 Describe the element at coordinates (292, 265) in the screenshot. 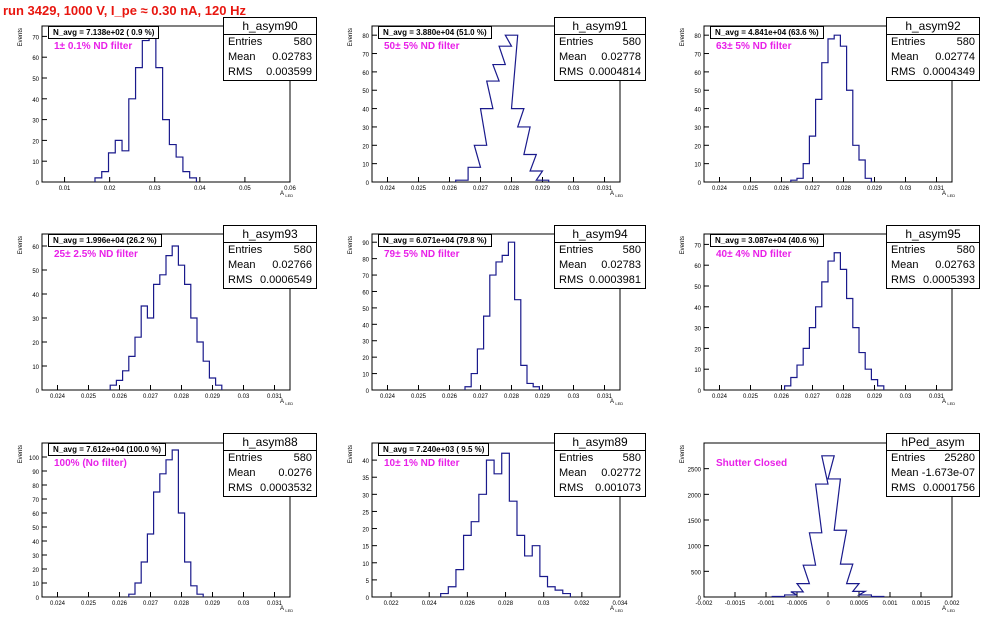

I see `stats-value: 0.02766` at that location.